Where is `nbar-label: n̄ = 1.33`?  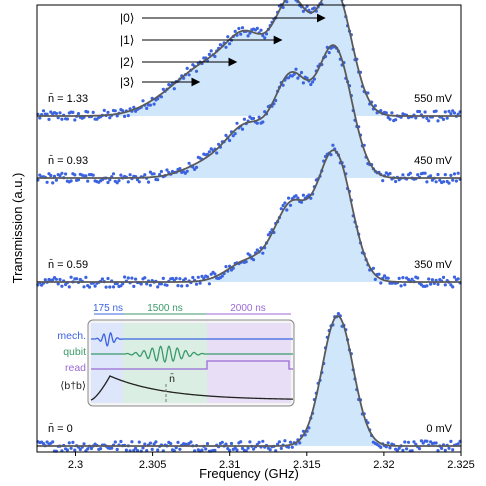 nbar-label: n̄ = 1.33 is located at coordinates (68, 98).